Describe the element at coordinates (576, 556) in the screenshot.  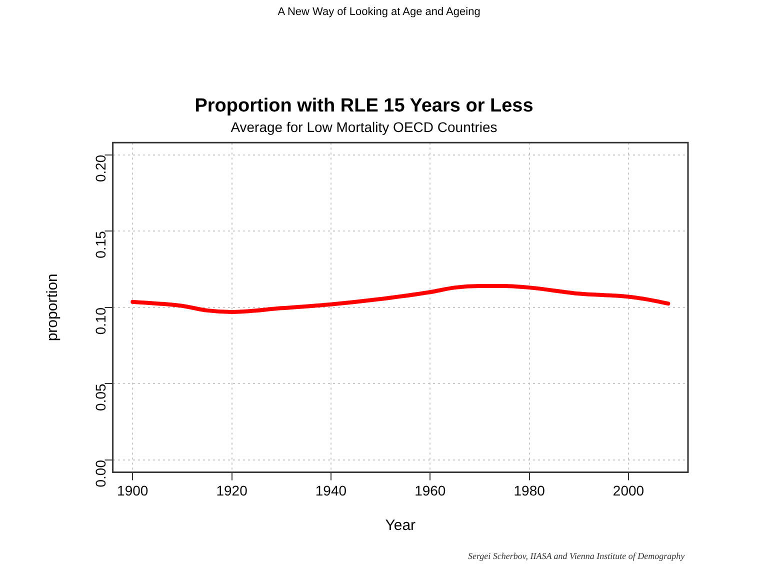
I see `text: Sergei Scherbov, IIASA and Vienna Institute of Demography` at that location.